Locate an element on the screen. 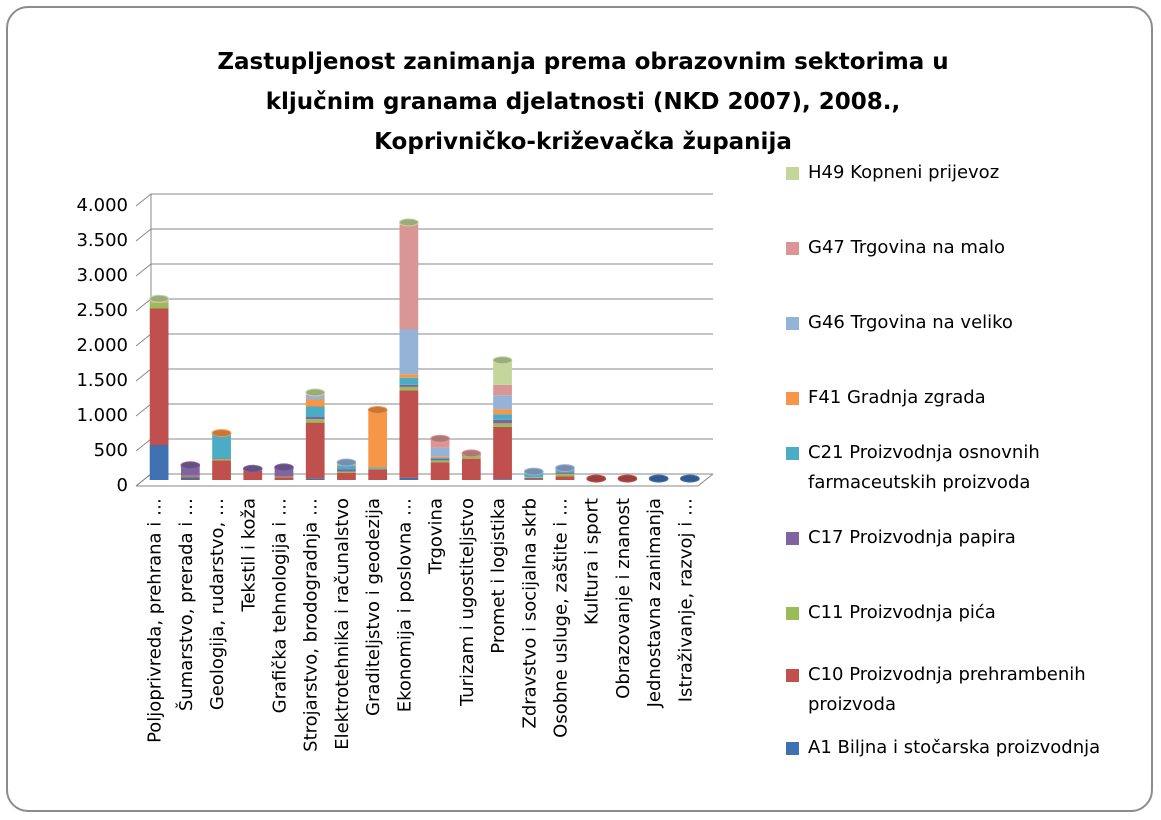 The width and height of the screenshot is (1161, 820). legend-item: C11 Proizvodnja pića is located at coordinates (964, 613).